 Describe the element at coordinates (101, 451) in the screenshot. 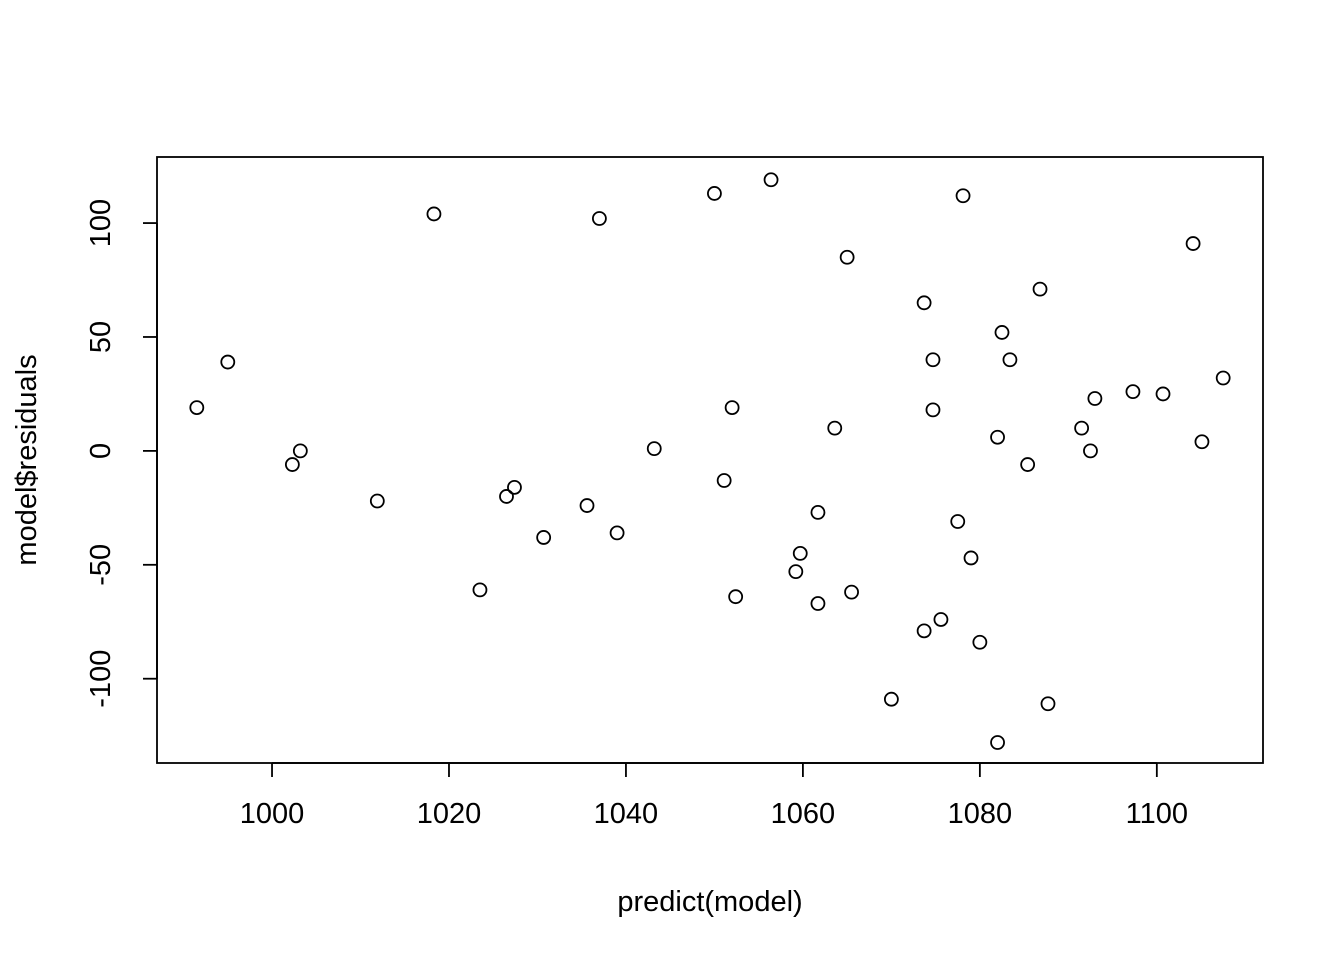

I see `y-tick-label: 0` at that location.